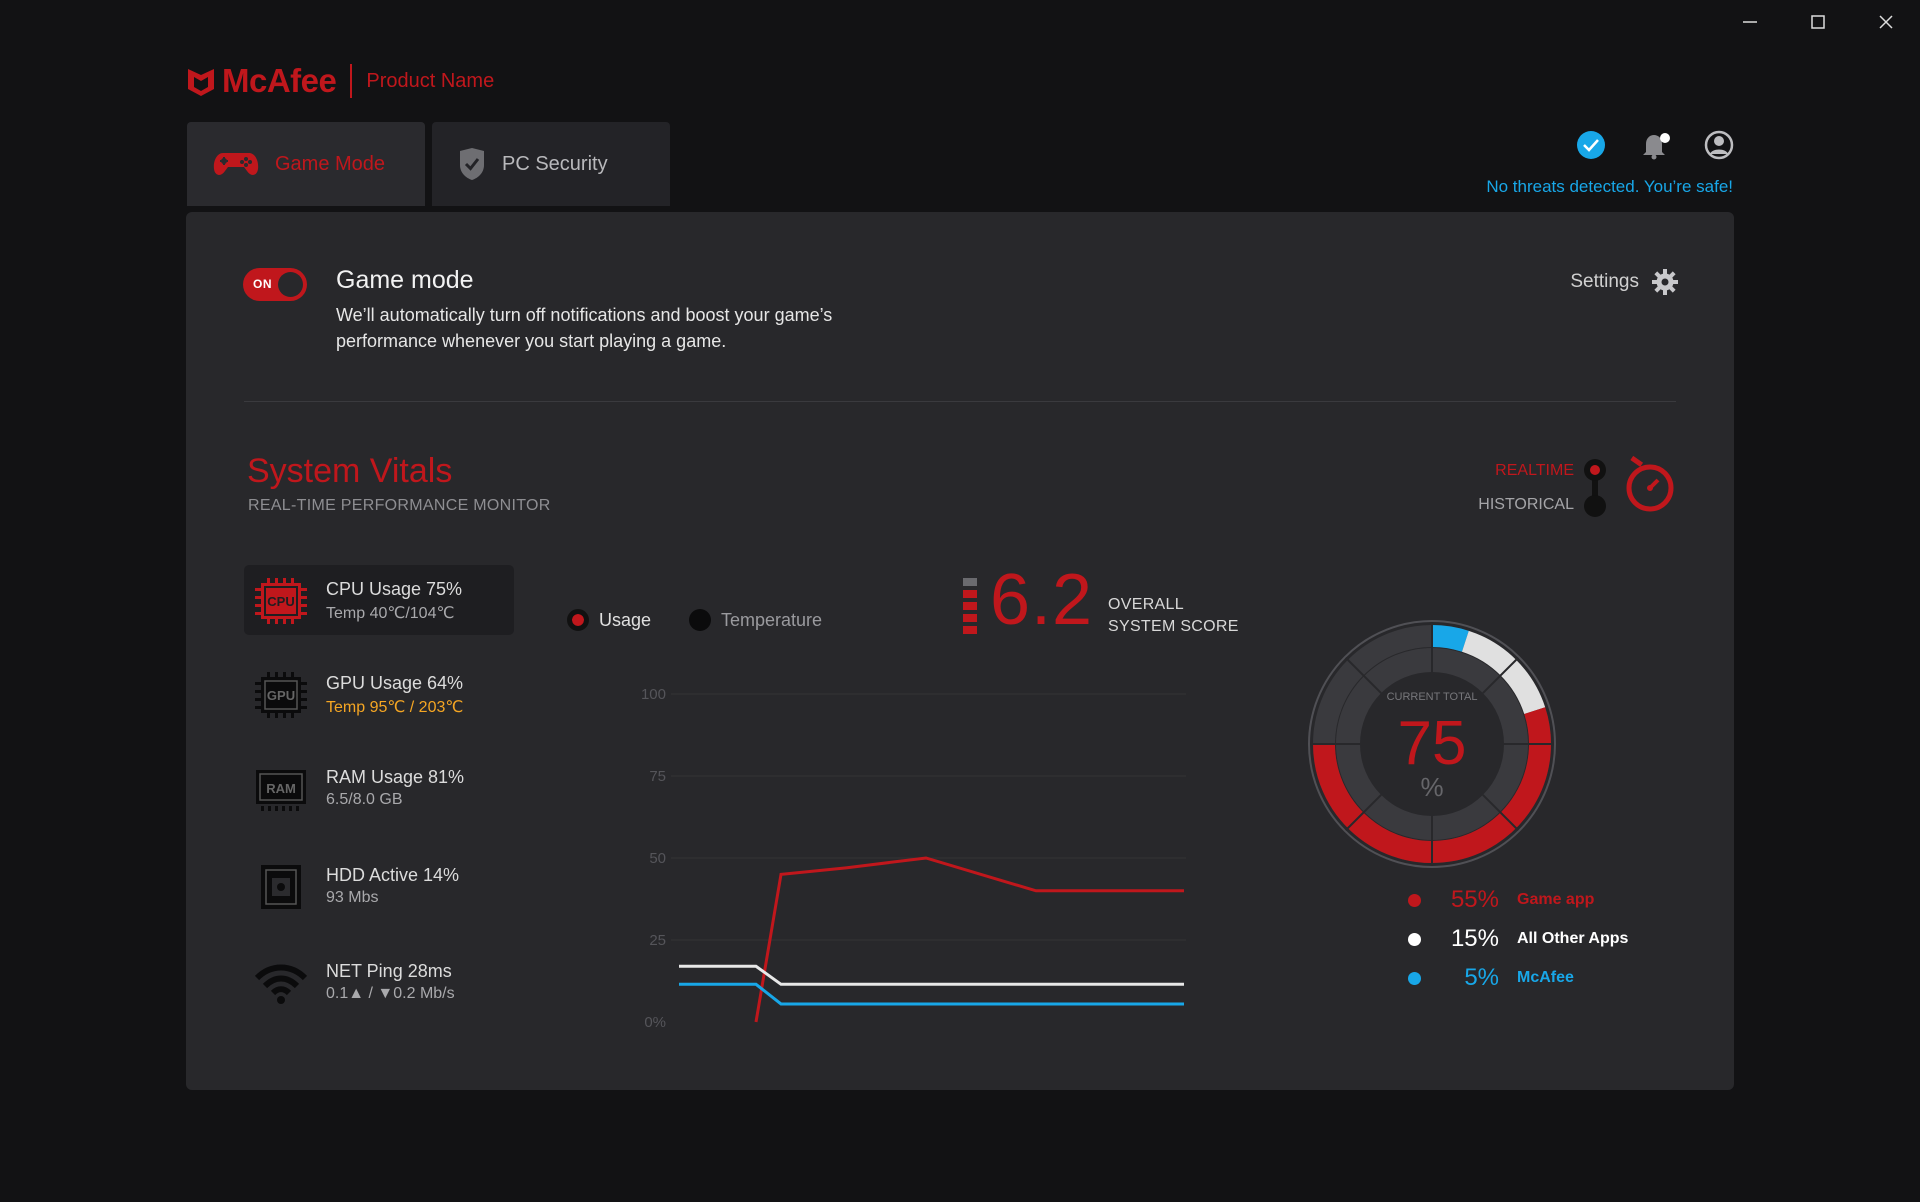 This screenshot has height=1202, width=1920. What do you see at coordinates (281, 983) in the screenshot?
I see `wifi-icon` at bounding box center [281, 983].